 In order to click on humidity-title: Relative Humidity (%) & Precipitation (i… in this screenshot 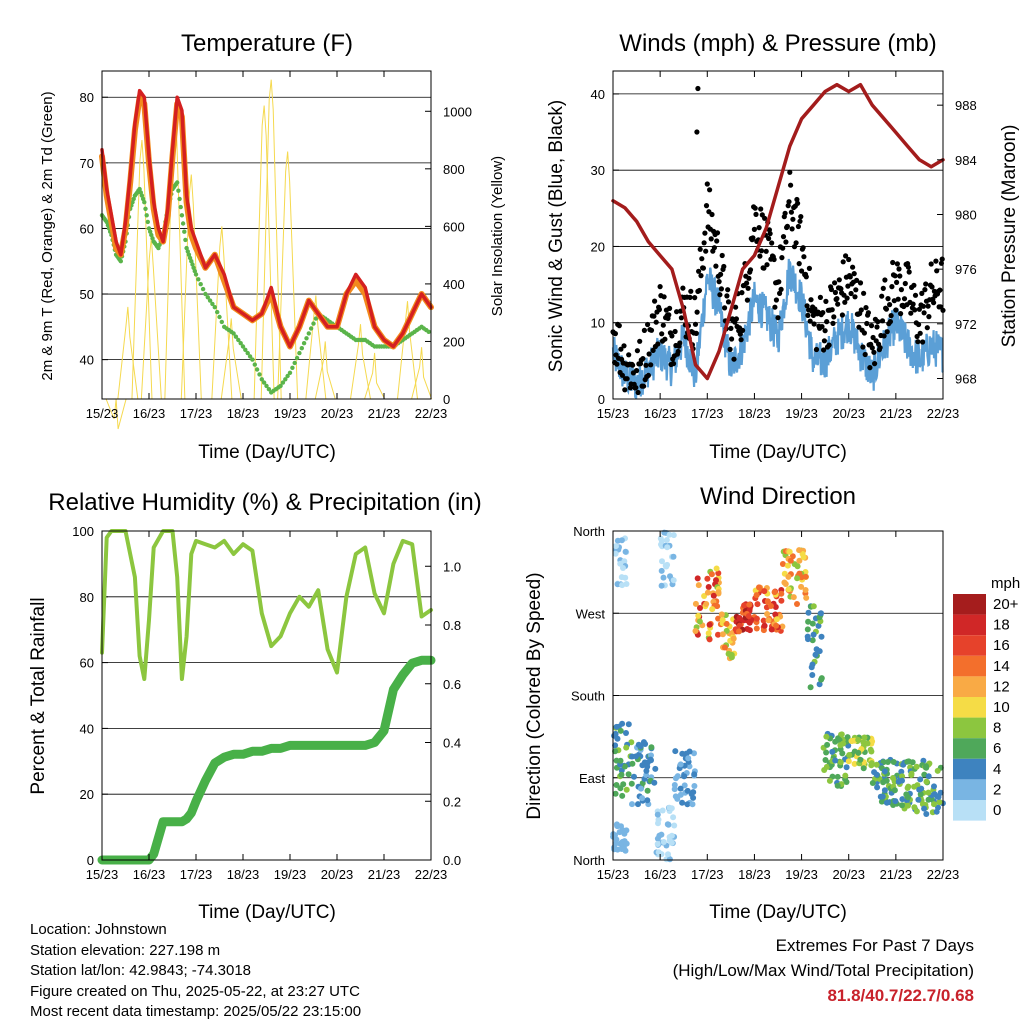, I will do `click(264, 502)`.